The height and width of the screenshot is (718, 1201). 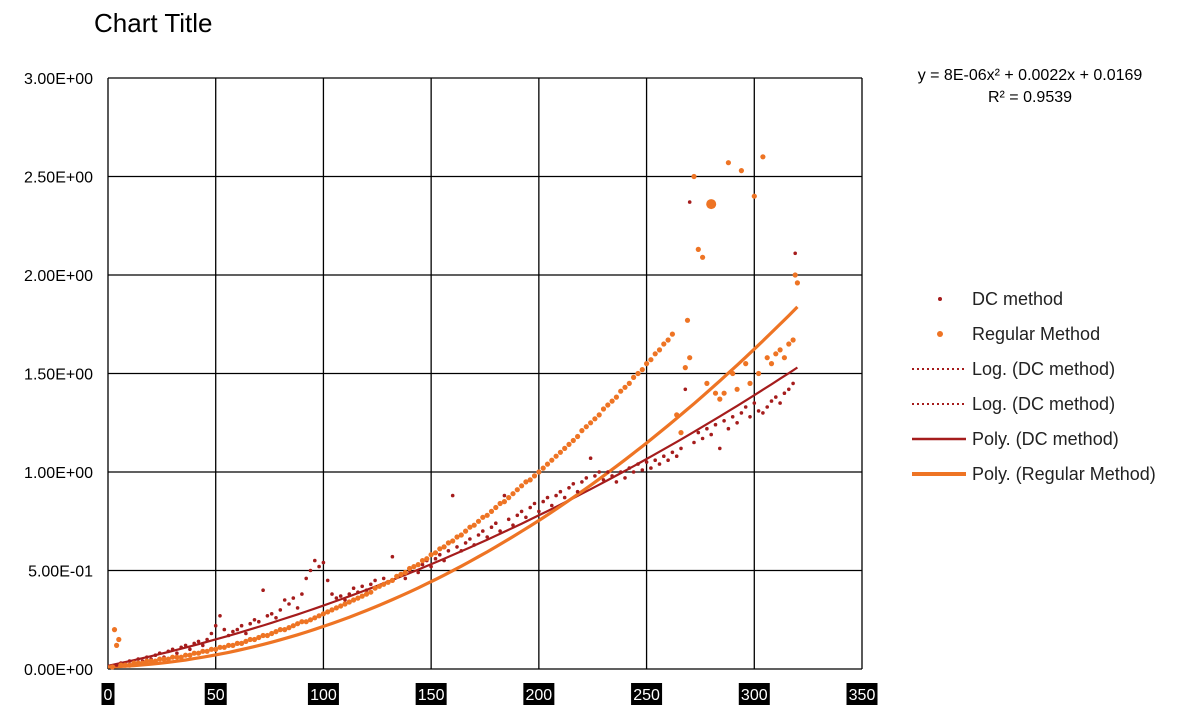 What do you see at coordinates (1043, 369) in the screenshot?
I see `legend-label: Log. (DC method)` at bounding box center [1043, 369].